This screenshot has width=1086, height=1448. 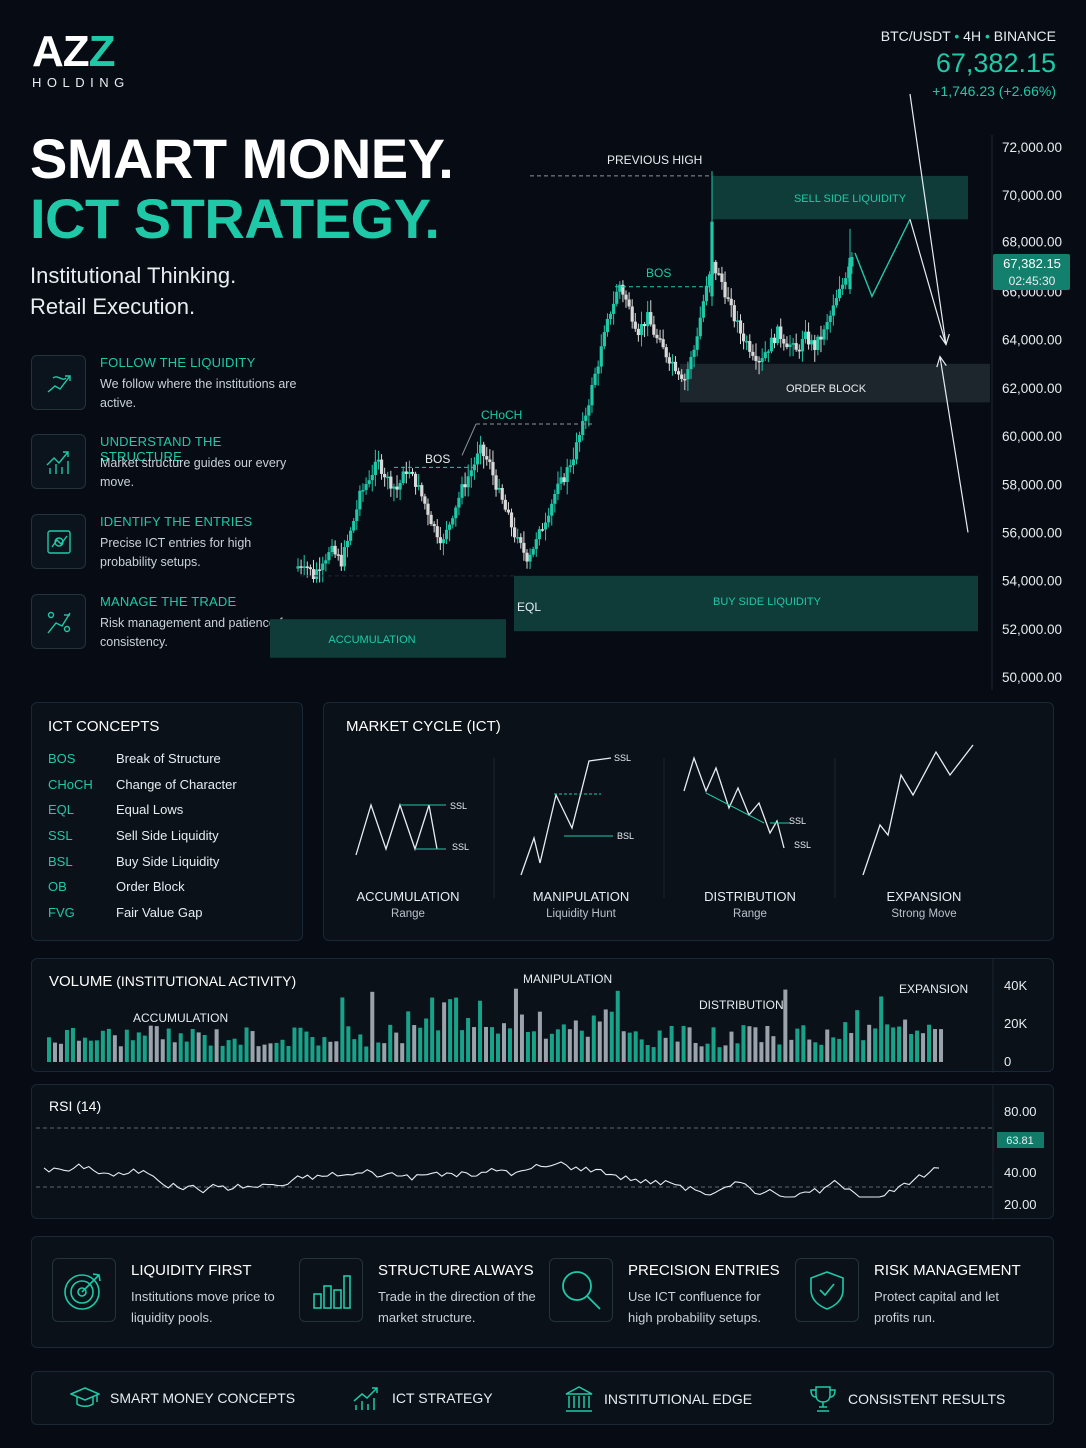 I want to click on logo-subtitle: HOLDING, so click(x=81, y=82).